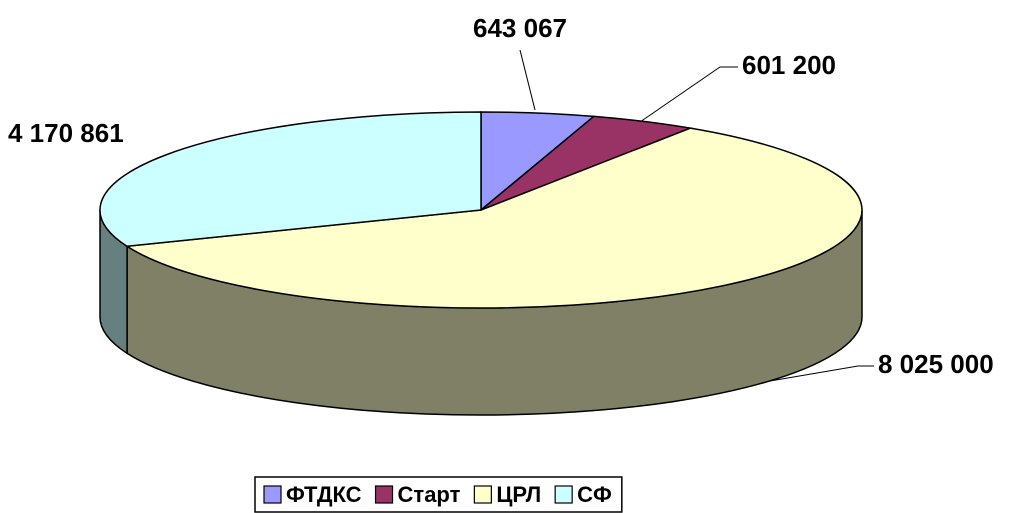  What do you see at coordinates (290, 179) in the screenshot?
I see `slice` at bounding box center [290, 179].